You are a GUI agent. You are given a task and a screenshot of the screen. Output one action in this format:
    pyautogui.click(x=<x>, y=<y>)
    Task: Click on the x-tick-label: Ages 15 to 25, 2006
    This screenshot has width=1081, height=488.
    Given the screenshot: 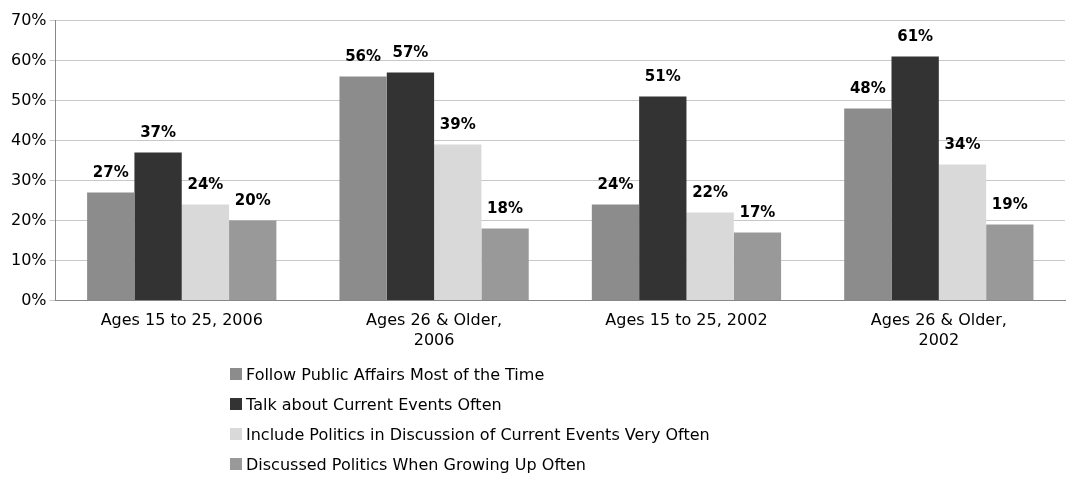 What is the action you would take?
    pyautogui.click(x=181, y=320)
    